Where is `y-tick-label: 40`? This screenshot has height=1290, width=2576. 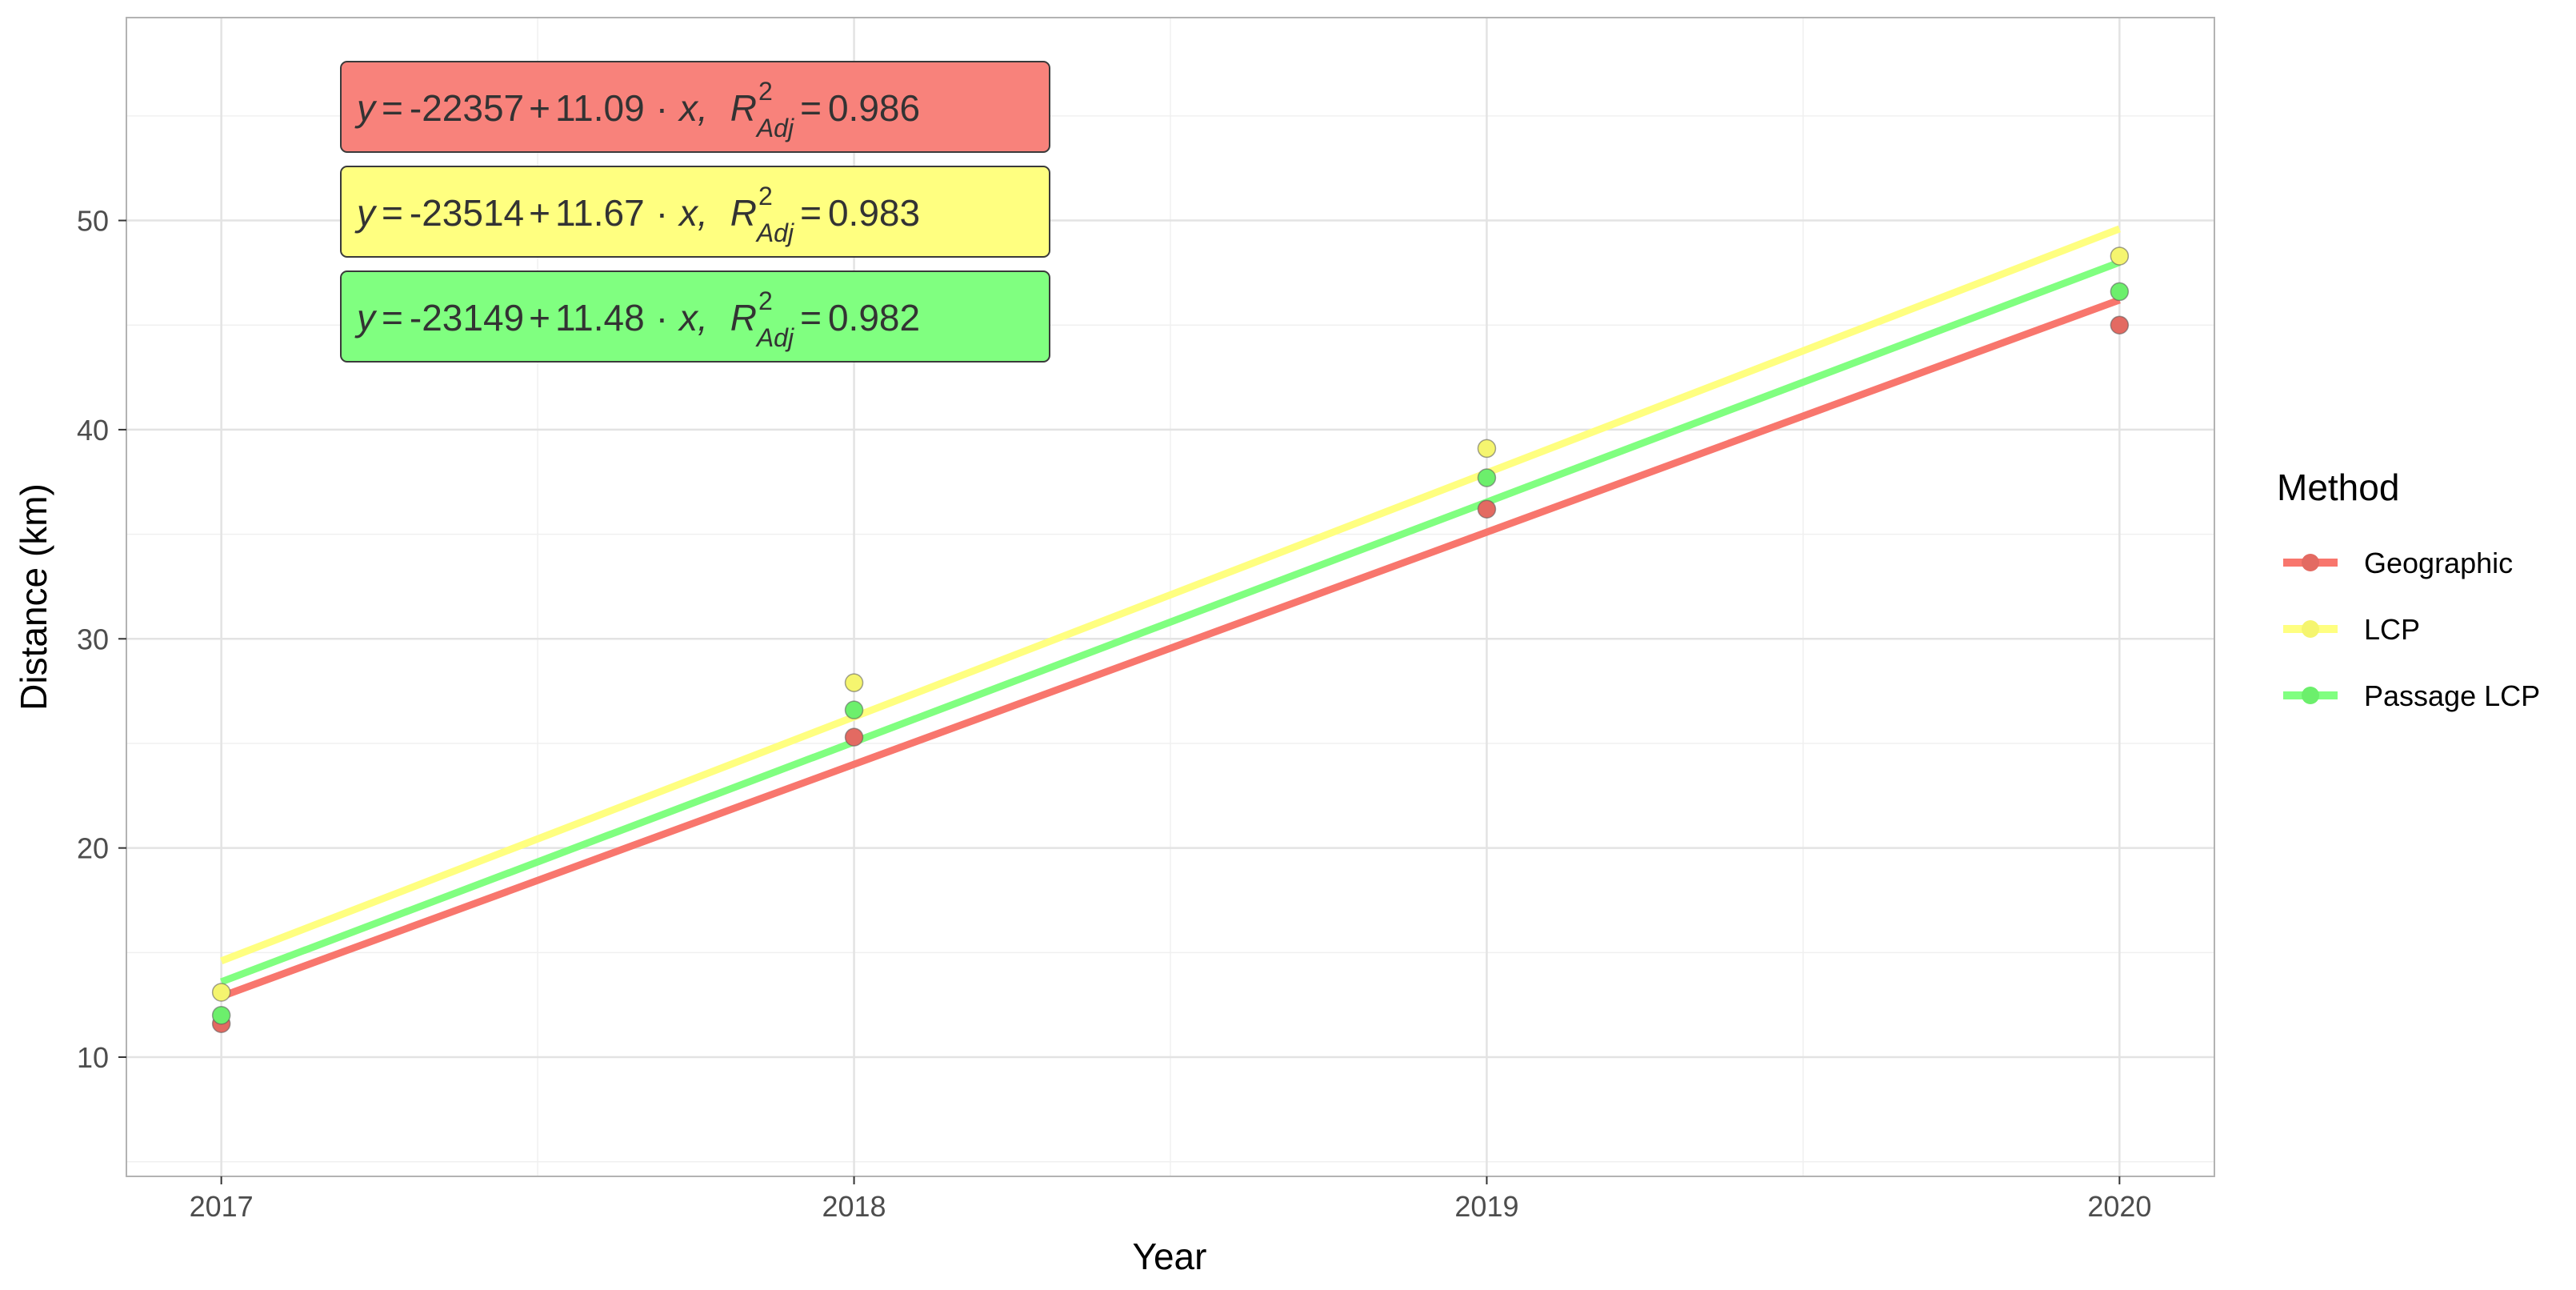 y-tick-label: 40 is located at coordinates (93, 430).